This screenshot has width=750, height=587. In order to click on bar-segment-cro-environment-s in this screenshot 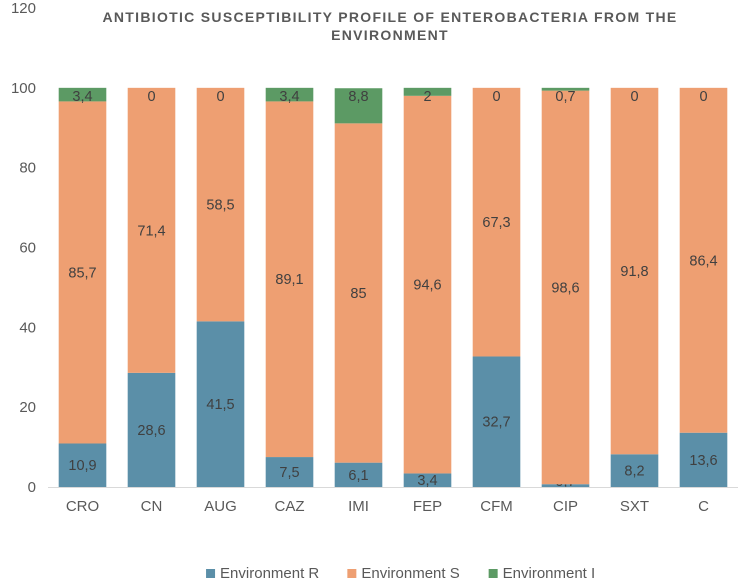, I will do `click(82, 272)`.